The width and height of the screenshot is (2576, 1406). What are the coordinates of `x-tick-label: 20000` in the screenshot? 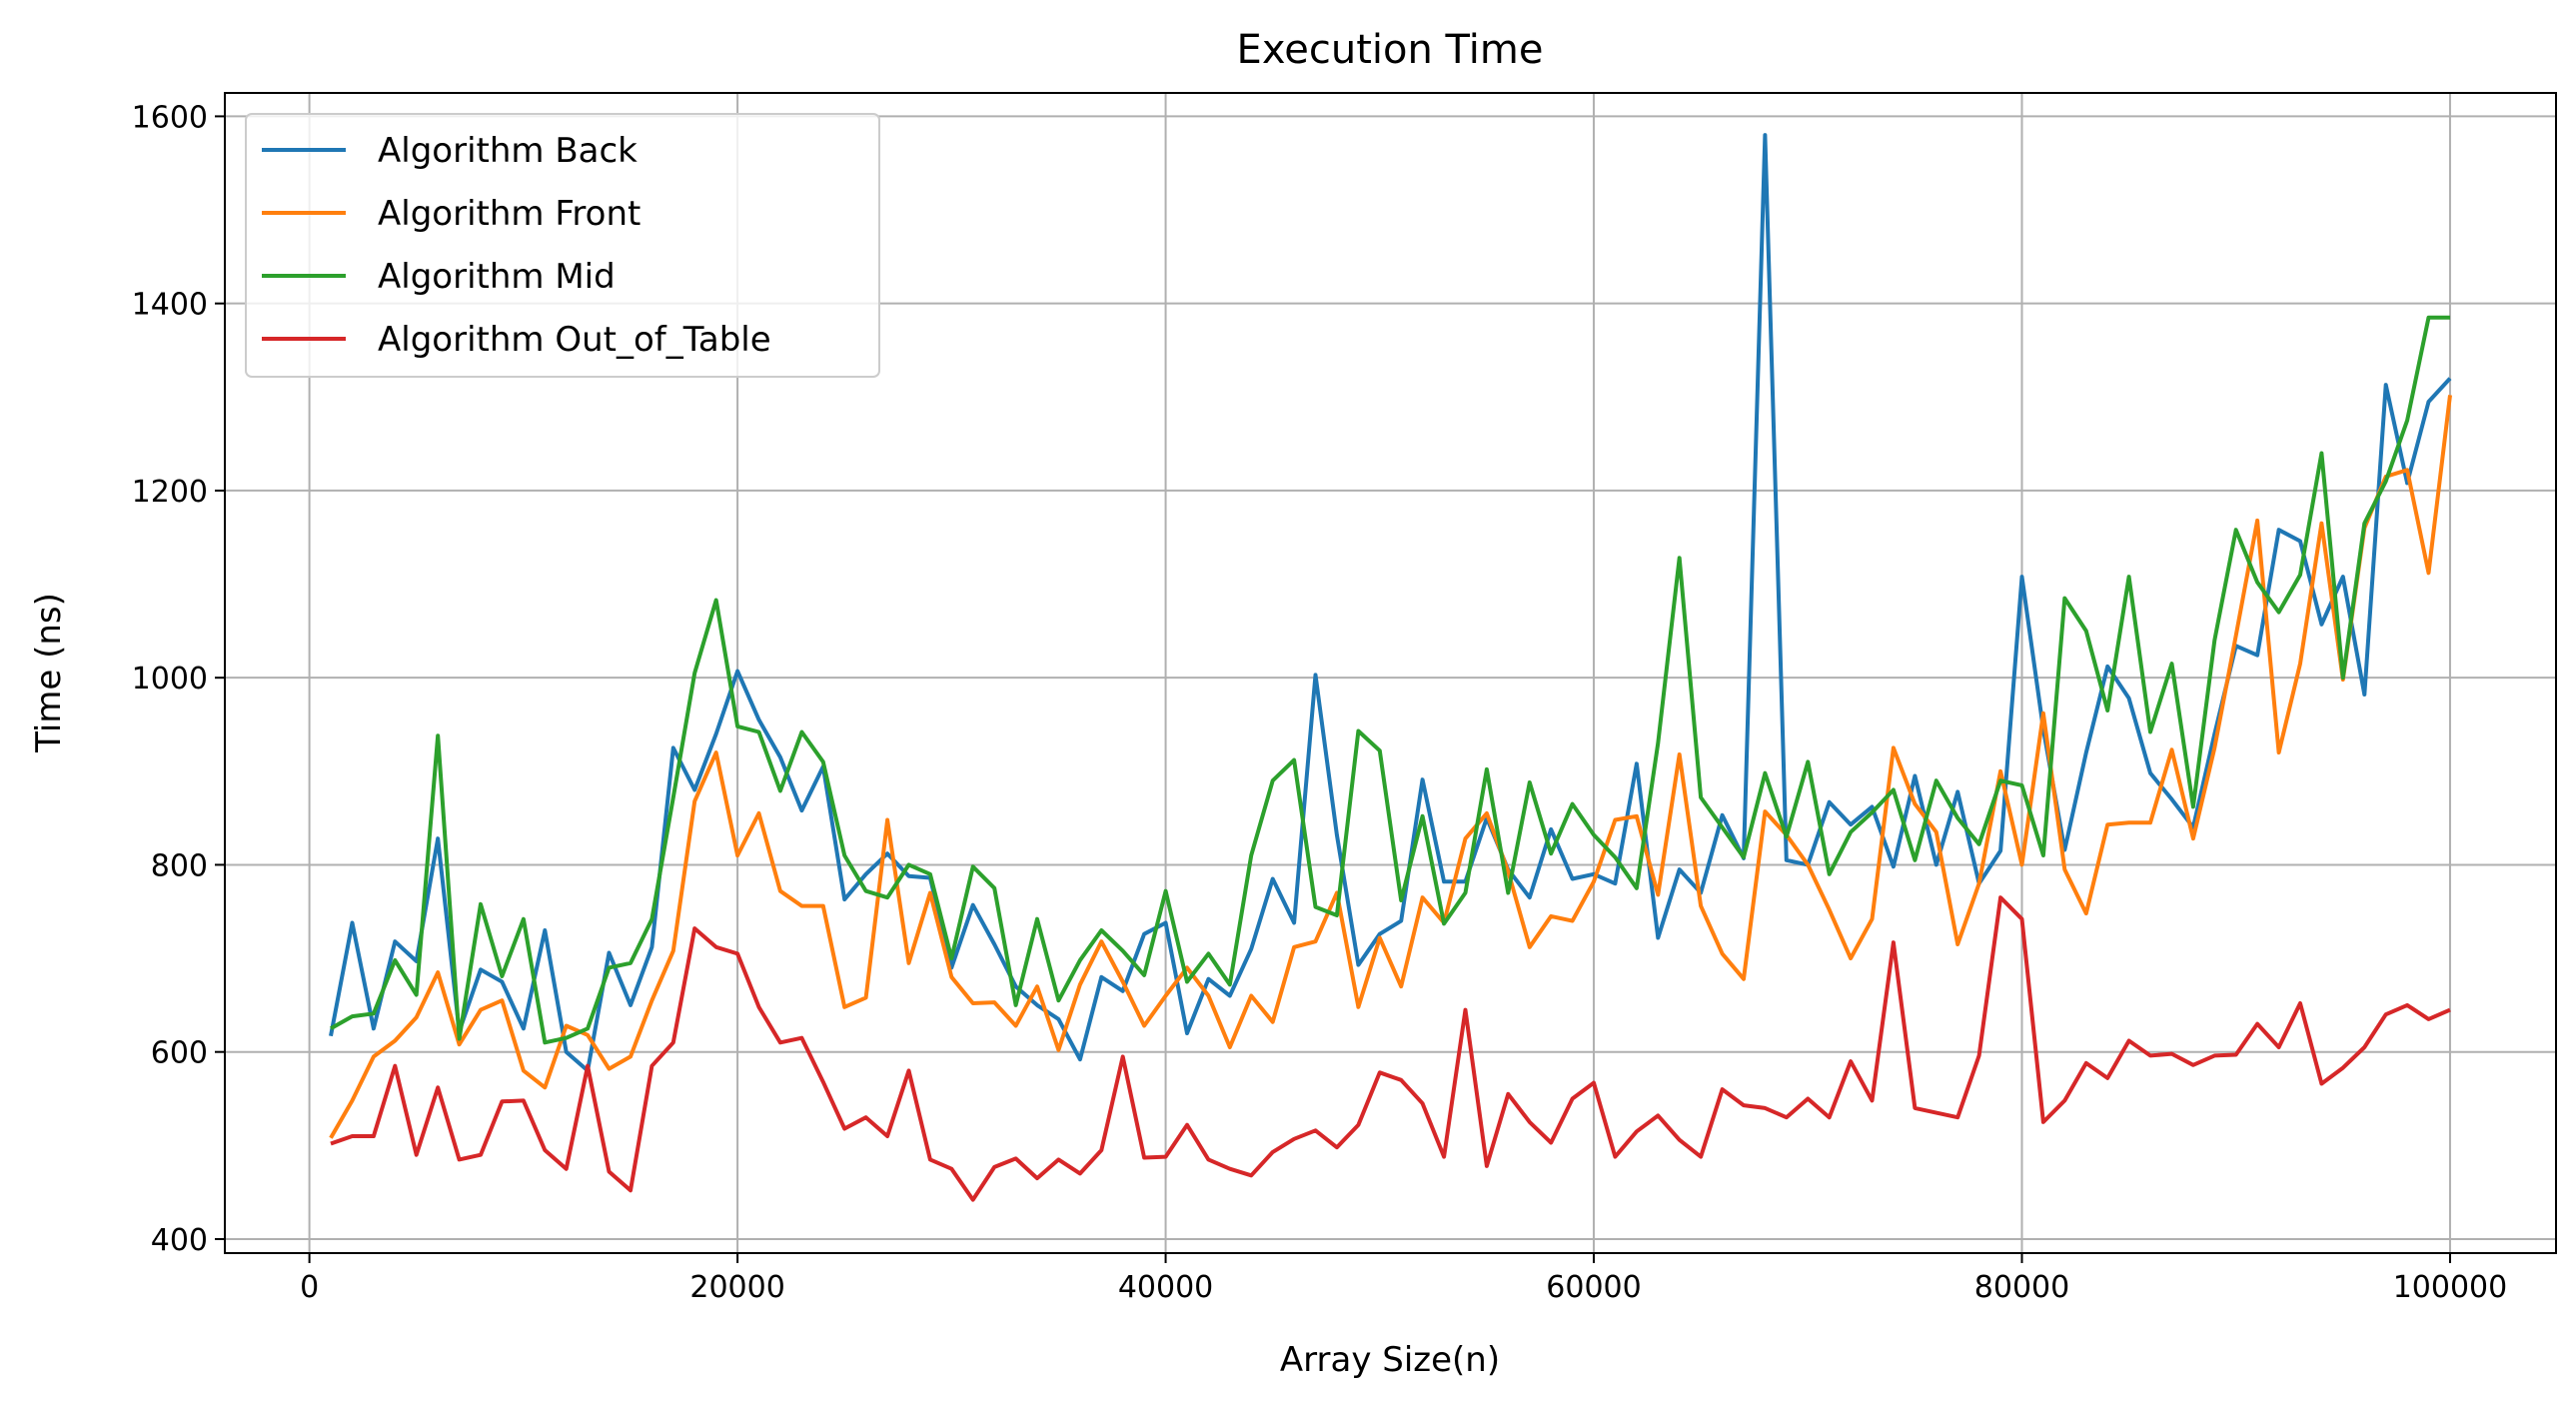 It's located at (736, 1288).